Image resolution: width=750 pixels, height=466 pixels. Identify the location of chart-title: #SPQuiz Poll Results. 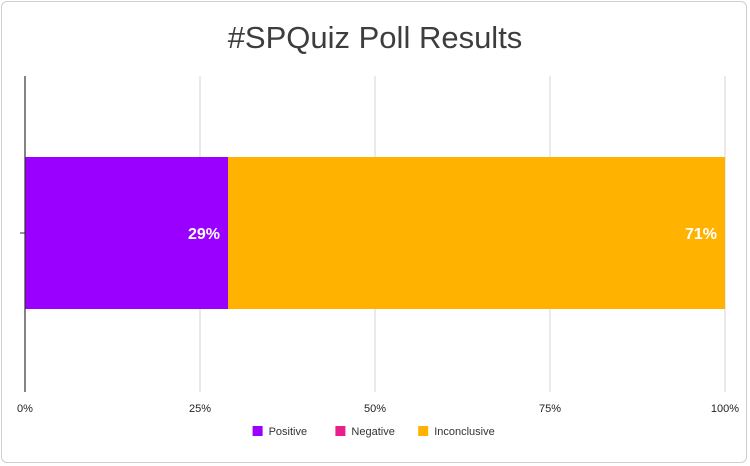
(375, 37).